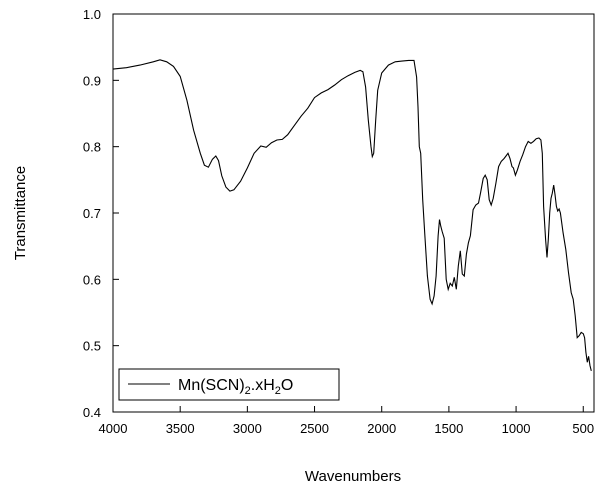  What do you see at coordinates (113, 428) in the screenshot?
I see `x-tick-label: 4000` at bounding box center [113, 428].